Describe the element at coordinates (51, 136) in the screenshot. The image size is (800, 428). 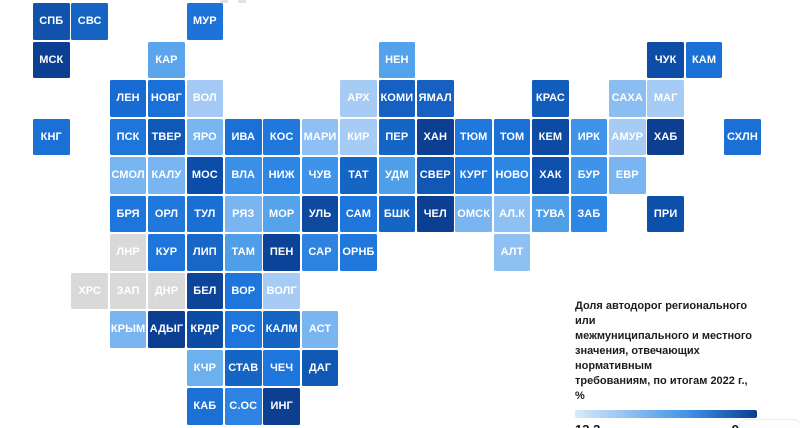
I see `map-tile: КНГ` at that location.